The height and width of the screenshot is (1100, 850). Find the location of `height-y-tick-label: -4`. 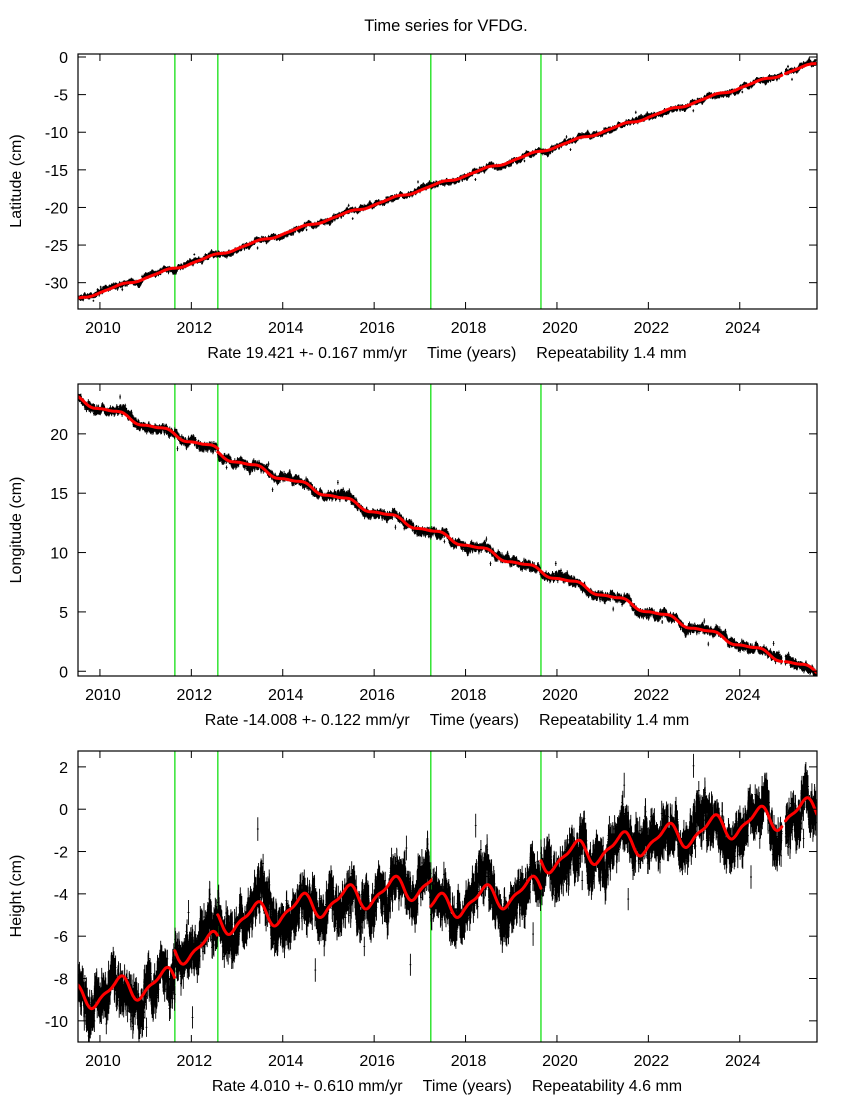

height-y-tick-label: -4 is located at coordinates (61, 895).